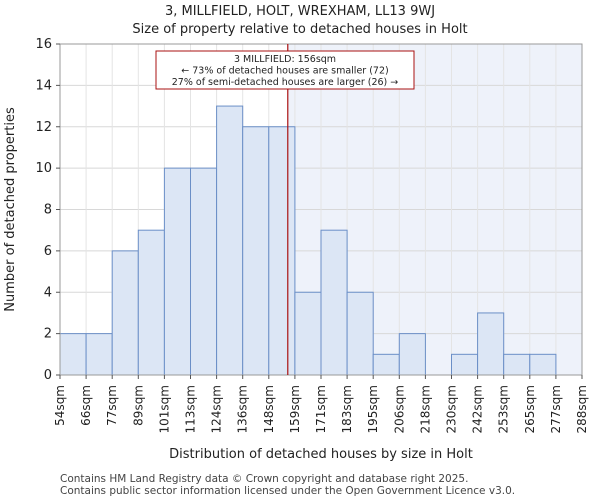 The height and width of the screenshot is (500, 600). What do you see at coordinates (191, 409) in the screenshot?
I see `x-tick-label: 113sqm` at bounding box center [191, 409].